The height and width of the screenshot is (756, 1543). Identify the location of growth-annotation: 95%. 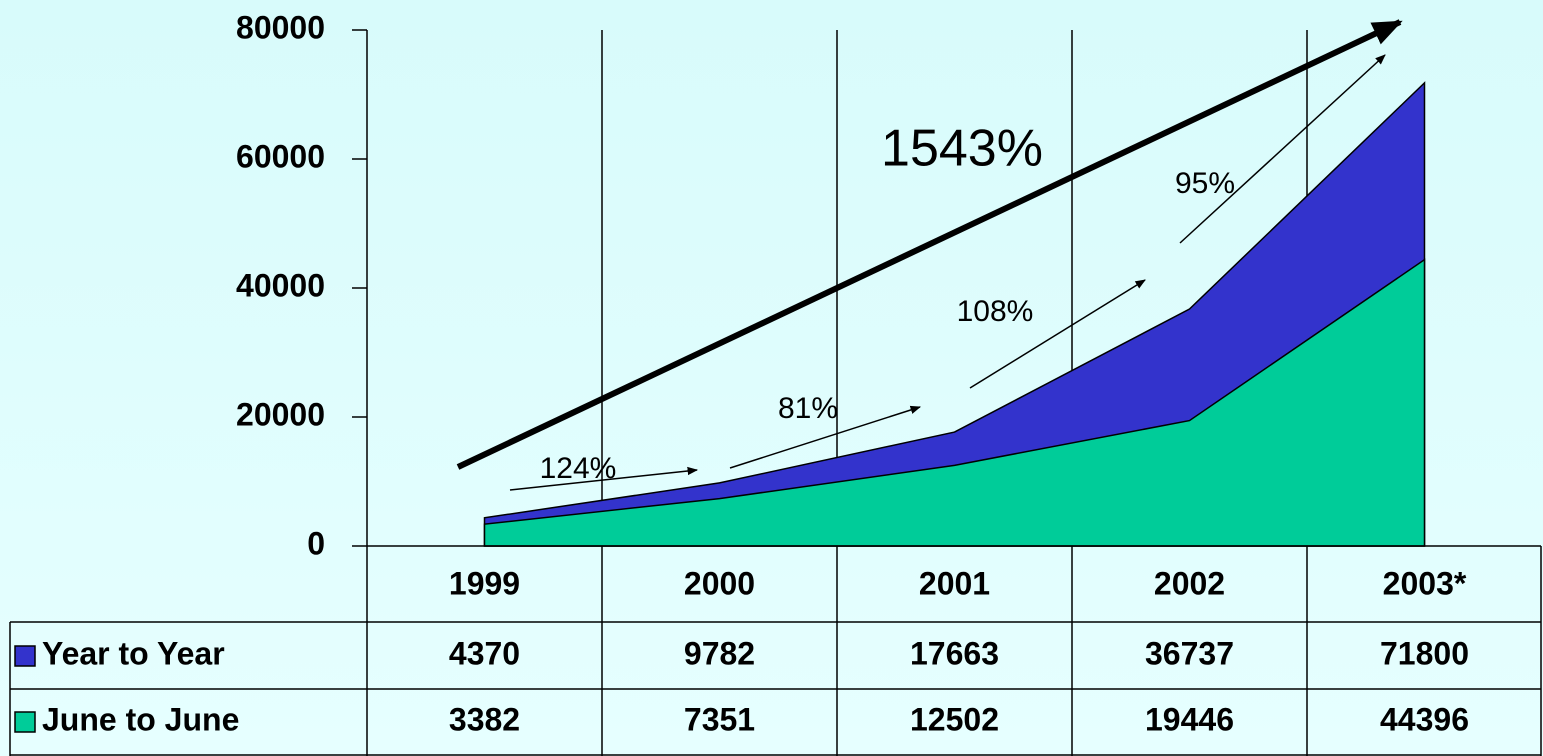
(1205, 183).